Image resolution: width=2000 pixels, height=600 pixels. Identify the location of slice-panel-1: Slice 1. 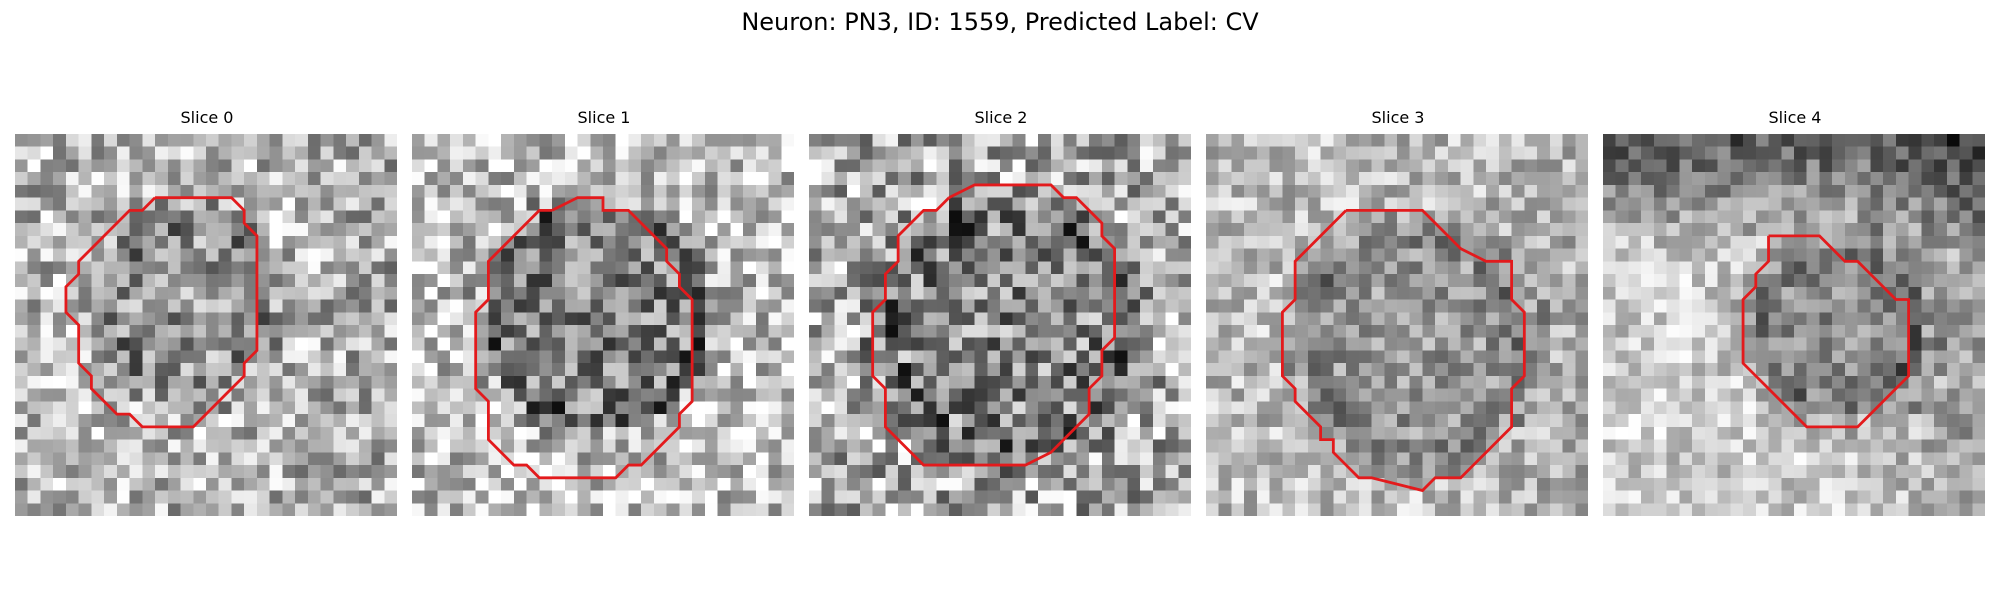
(604, 312).